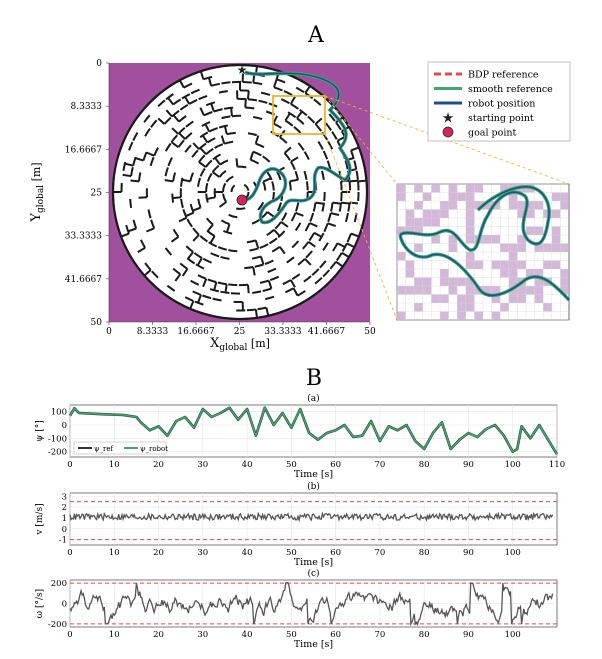 The width and height of the screenshot is (602, 659). Describe the element at coordinates (242, 70) in the screenshot. I see `starting-point-marker: ★` at that location.